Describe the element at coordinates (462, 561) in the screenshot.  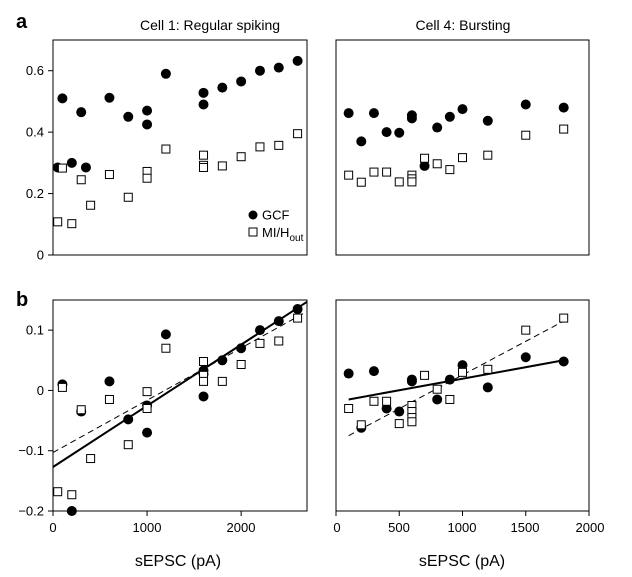
I see `x-axis-label-cell4: sEPSC (pA)` at that location.